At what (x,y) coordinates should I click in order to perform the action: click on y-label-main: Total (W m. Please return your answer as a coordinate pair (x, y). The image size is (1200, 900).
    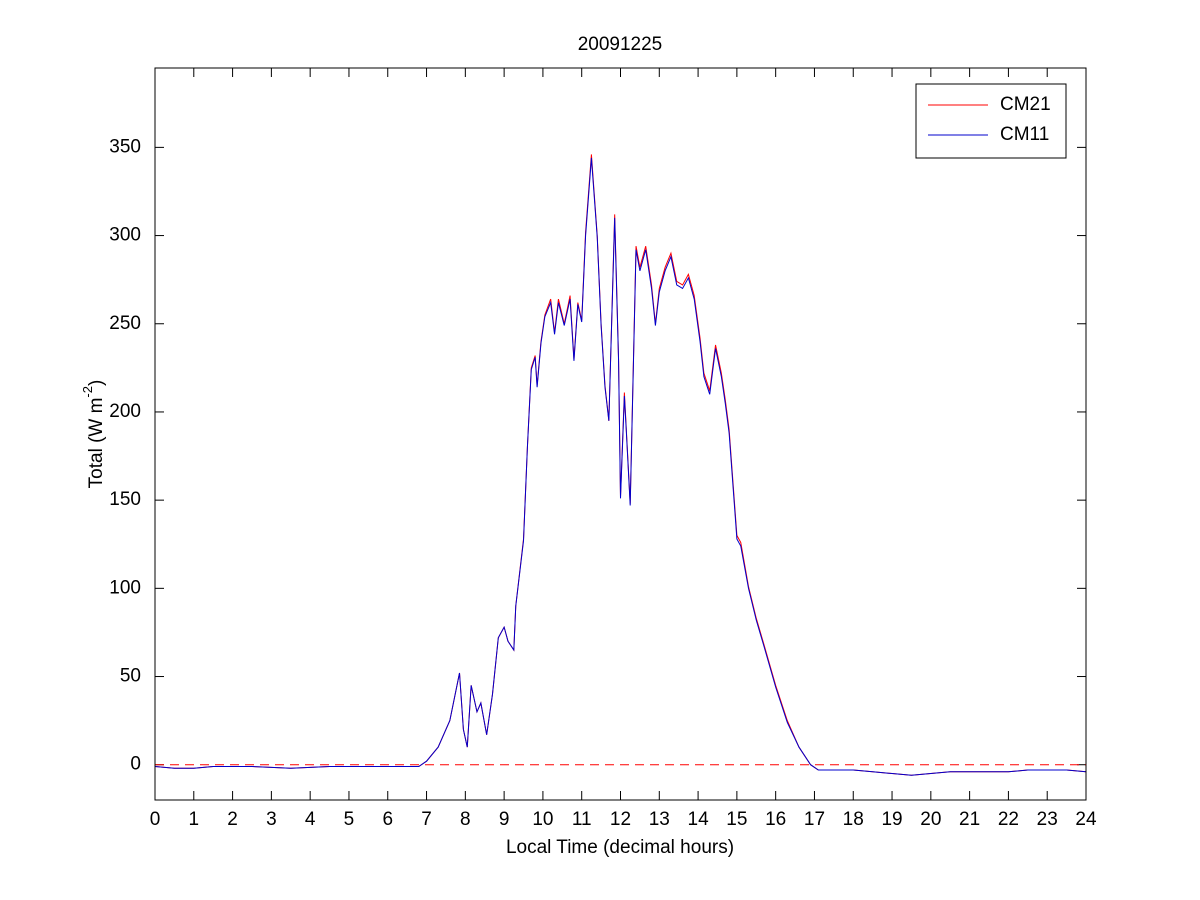
    Looking at the image, I should click on (96, 443).